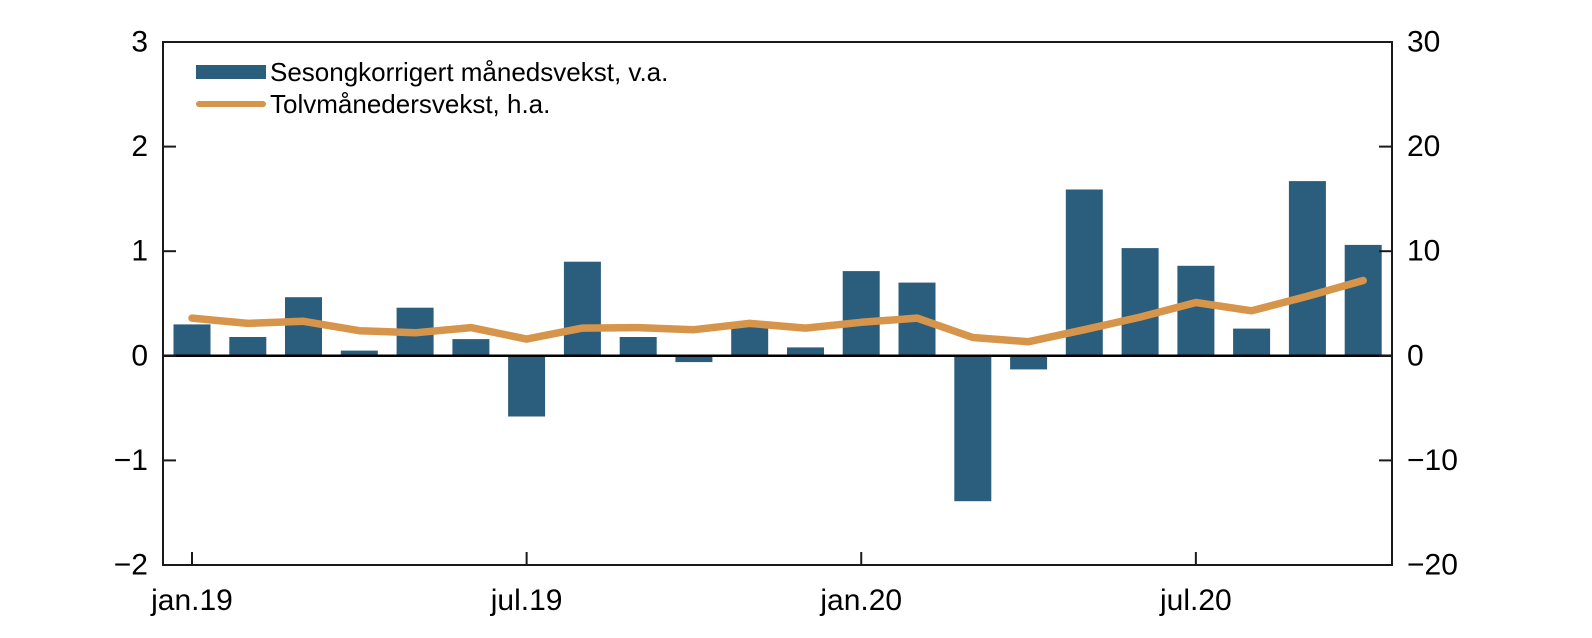  Describe the element at coordinates (1363, 300) in the screenshot. I see `bar-okt.20` at that location.